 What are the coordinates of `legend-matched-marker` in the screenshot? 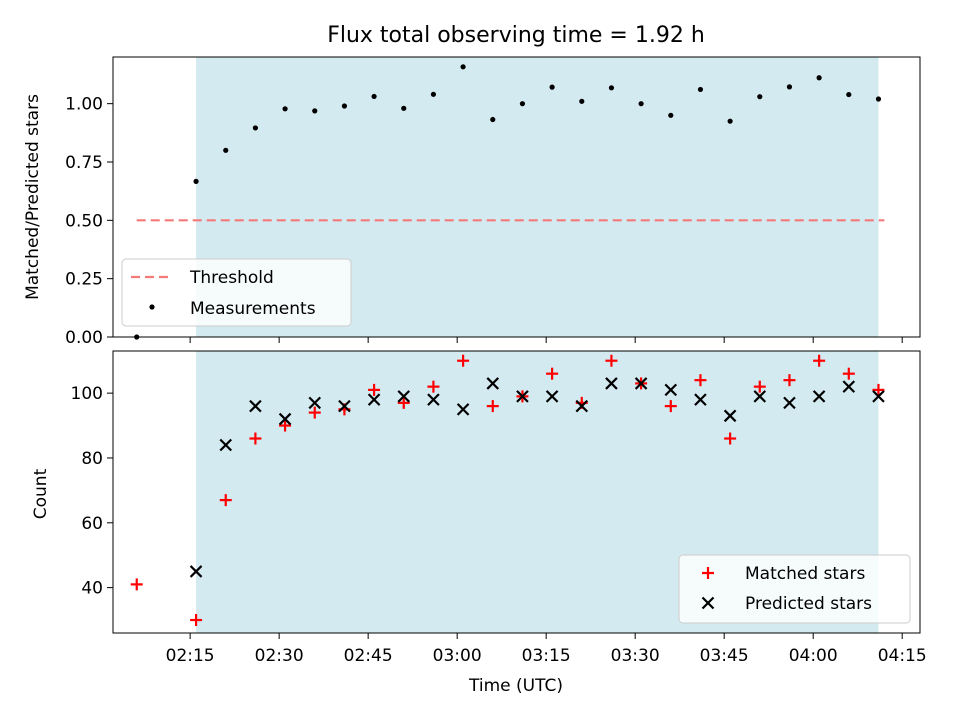 It's located at (708, 573).